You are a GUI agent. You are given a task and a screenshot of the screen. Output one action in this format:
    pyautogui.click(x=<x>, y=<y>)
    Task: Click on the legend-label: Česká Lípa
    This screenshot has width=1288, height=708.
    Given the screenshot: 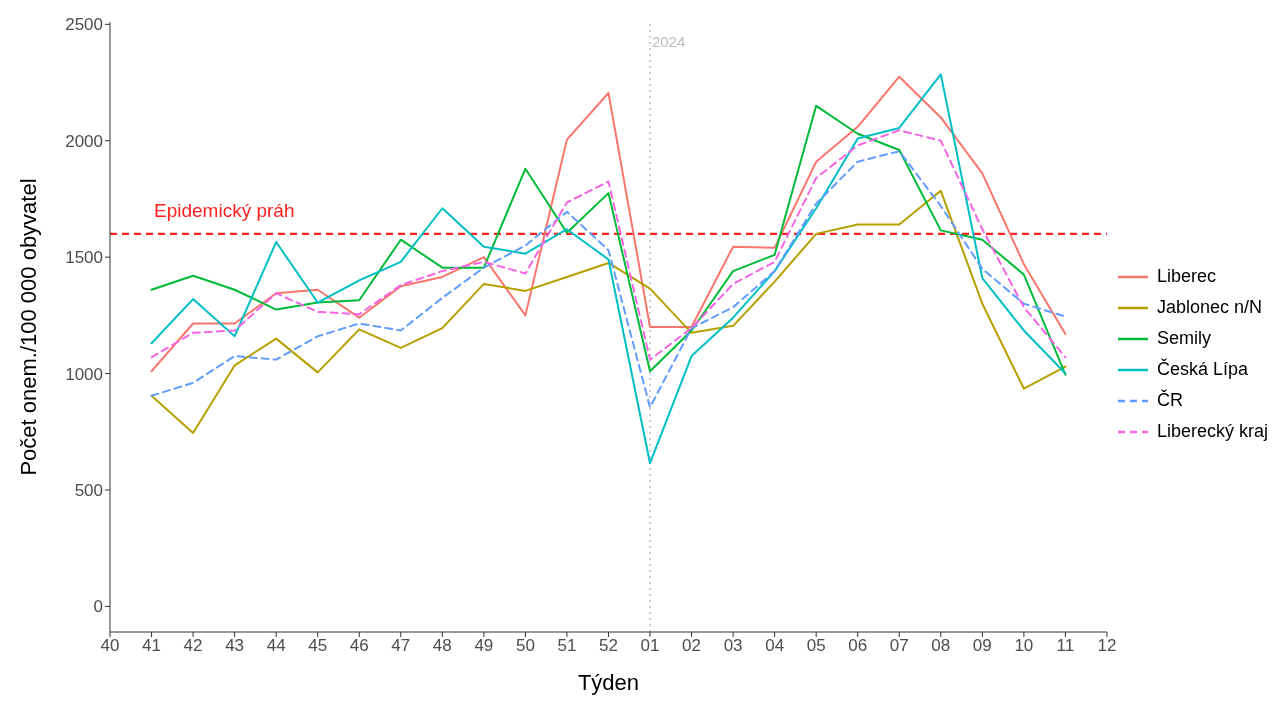 What is the action you would take?
    pyautogui.click(x=1202, y=369)
    